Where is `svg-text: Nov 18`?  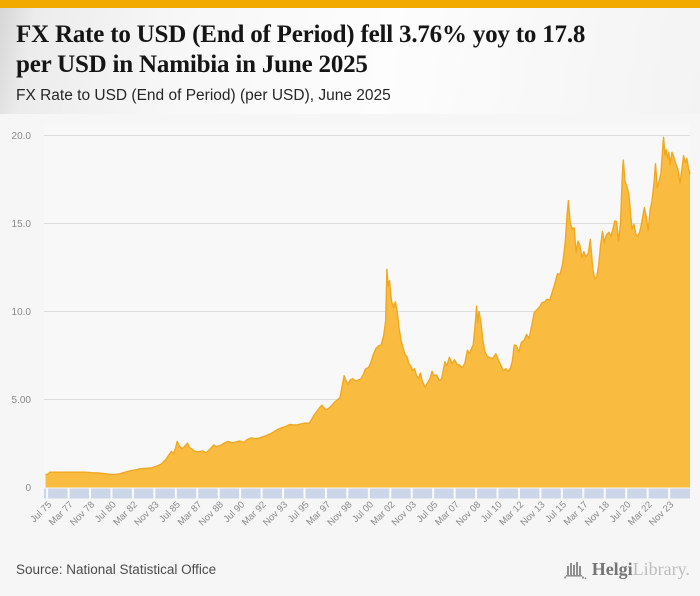
svg-text: Nov 18 is located at coordinates (597, 513).